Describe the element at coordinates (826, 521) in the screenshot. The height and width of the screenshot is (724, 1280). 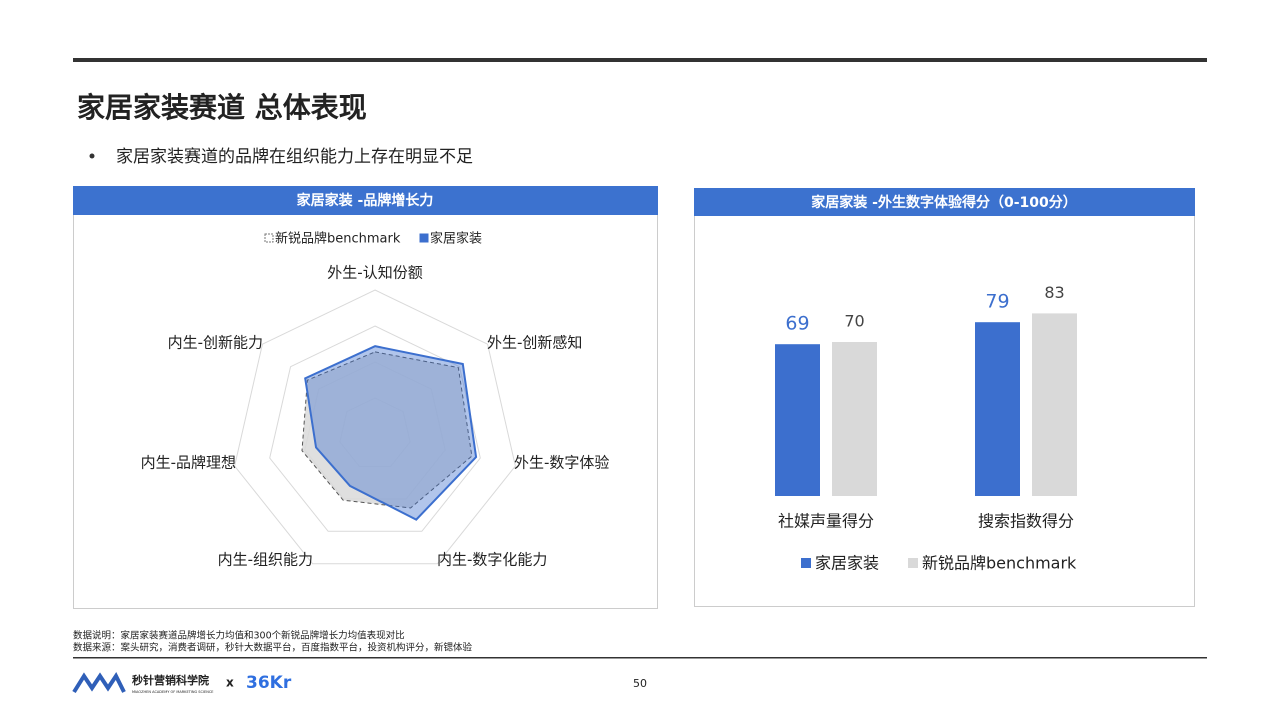
I see `x-tick-label: 社媒声量得分` at that location.